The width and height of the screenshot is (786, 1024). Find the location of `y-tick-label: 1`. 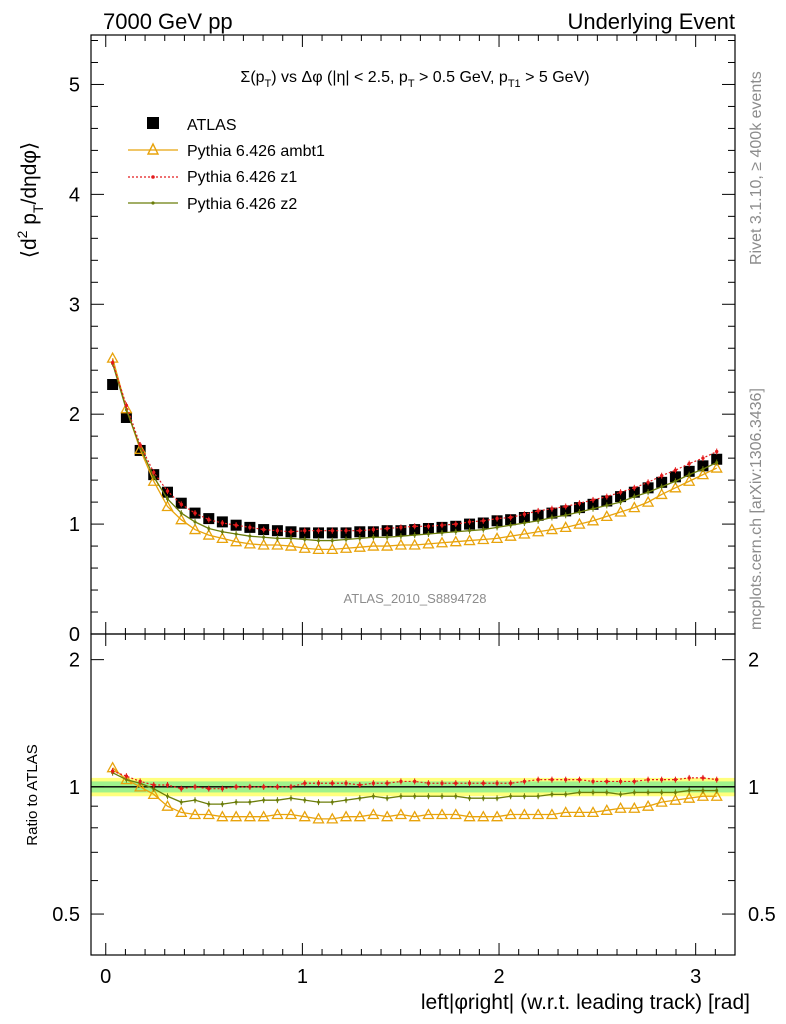

y-tick-label: 1 is located at coordinates (74, 525).